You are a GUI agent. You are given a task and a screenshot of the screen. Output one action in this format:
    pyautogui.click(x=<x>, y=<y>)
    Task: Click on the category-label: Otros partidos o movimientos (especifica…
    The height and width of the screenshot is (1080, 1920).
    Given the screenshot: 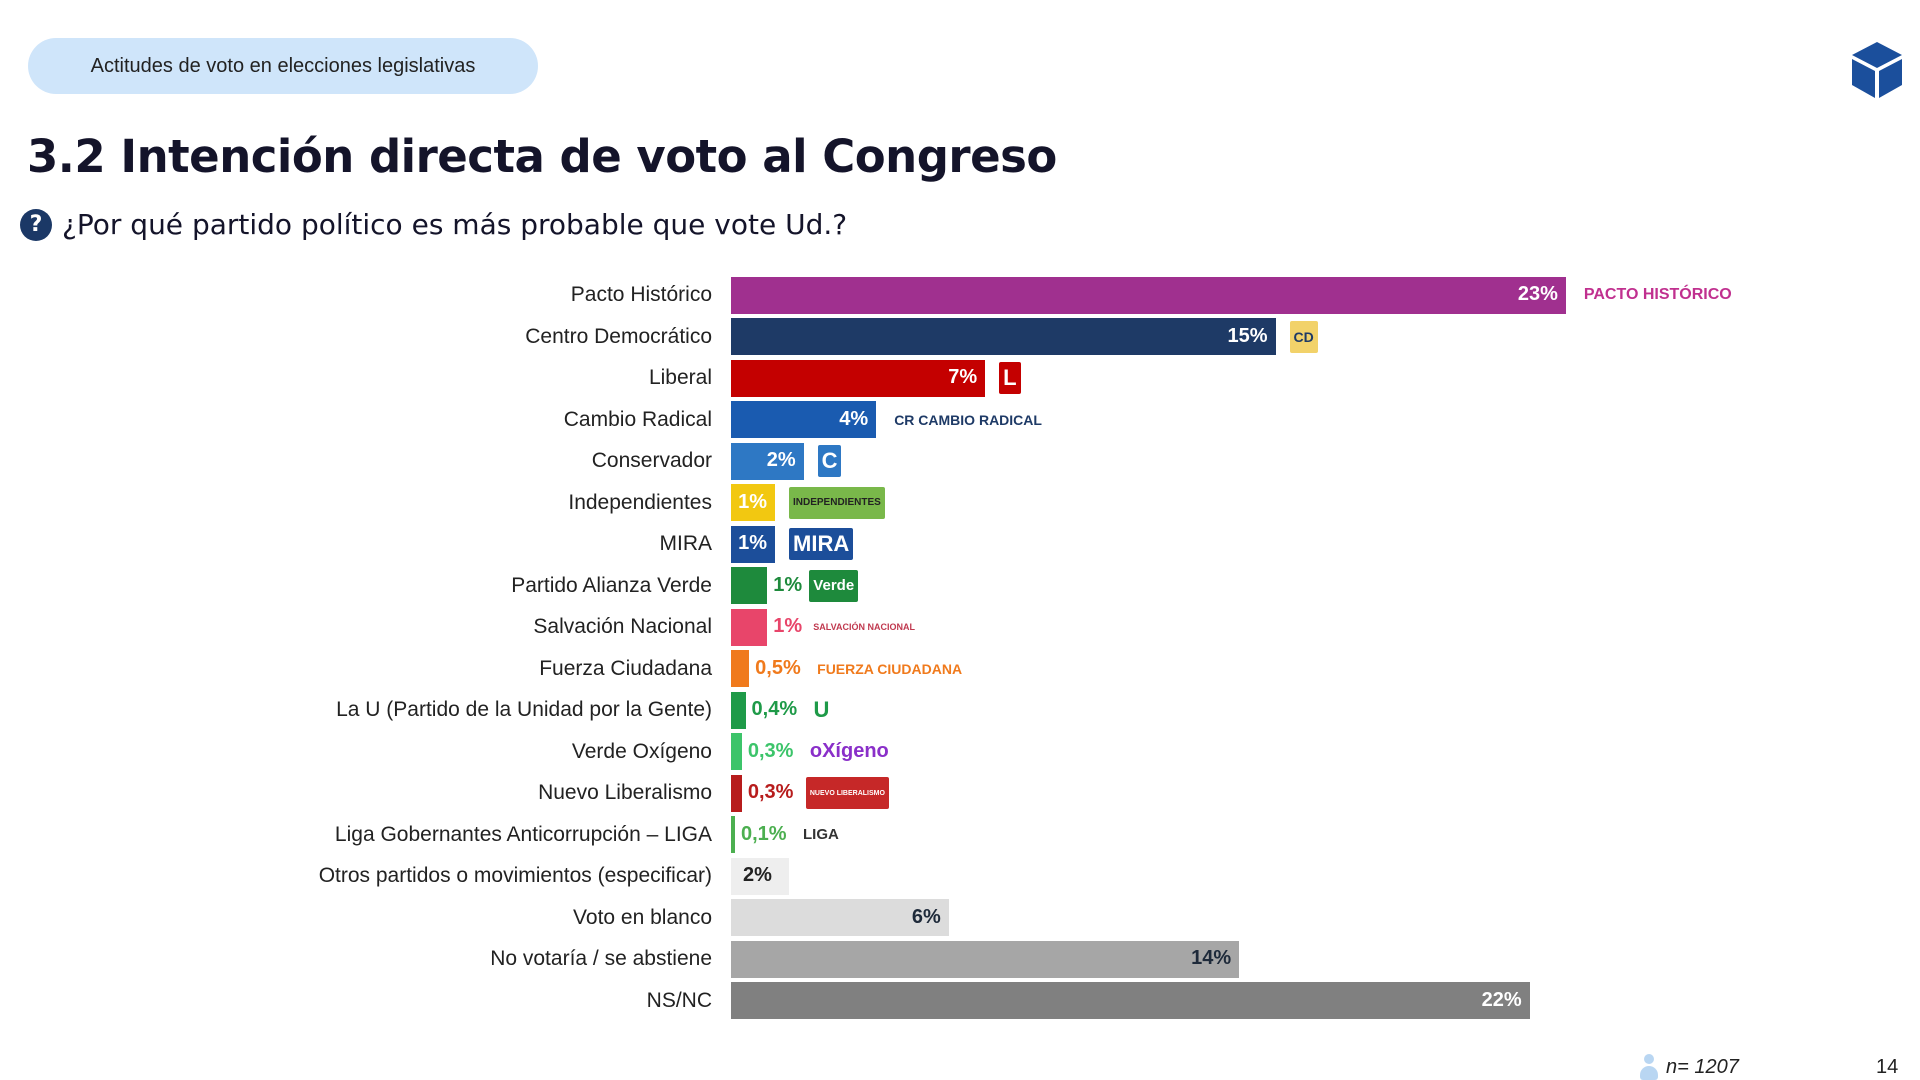 What is the action you would take?
    pyautogui.click(x=515, y=875)
    